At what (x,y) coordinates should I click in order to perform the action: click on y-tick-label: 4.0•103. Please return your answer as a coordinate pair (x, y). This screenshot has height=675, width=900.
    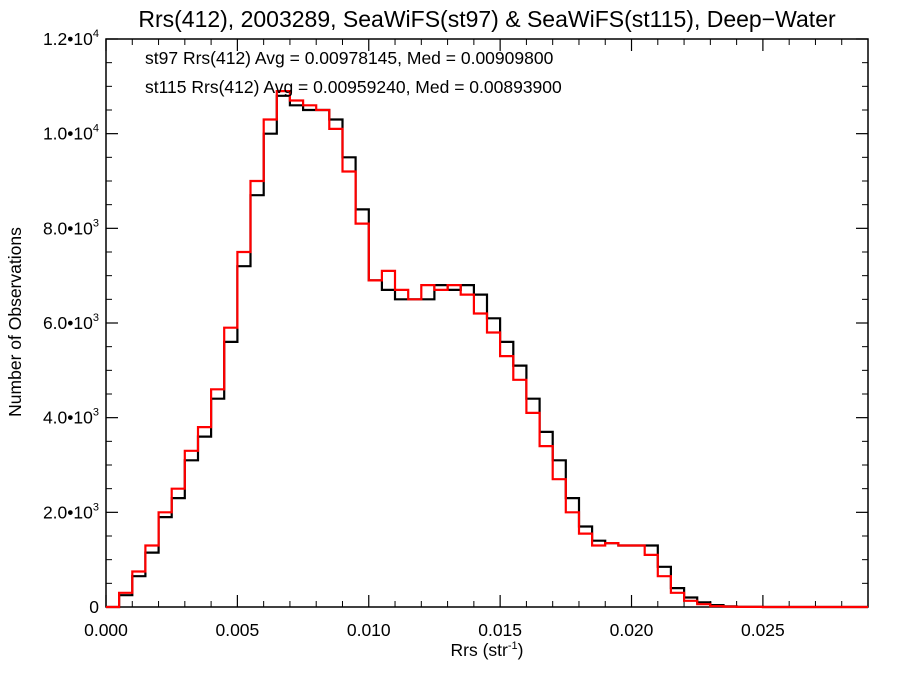
    Looking at the image, I should click on (71, 417).